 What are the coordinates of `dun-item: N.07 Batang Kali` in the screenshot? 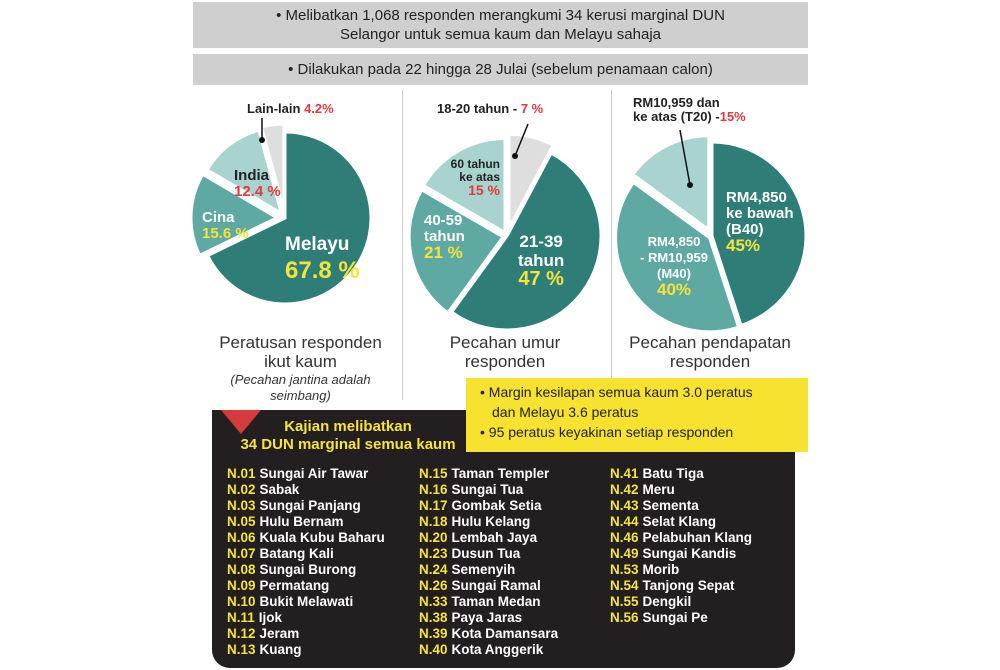 It's located at (306, 554).